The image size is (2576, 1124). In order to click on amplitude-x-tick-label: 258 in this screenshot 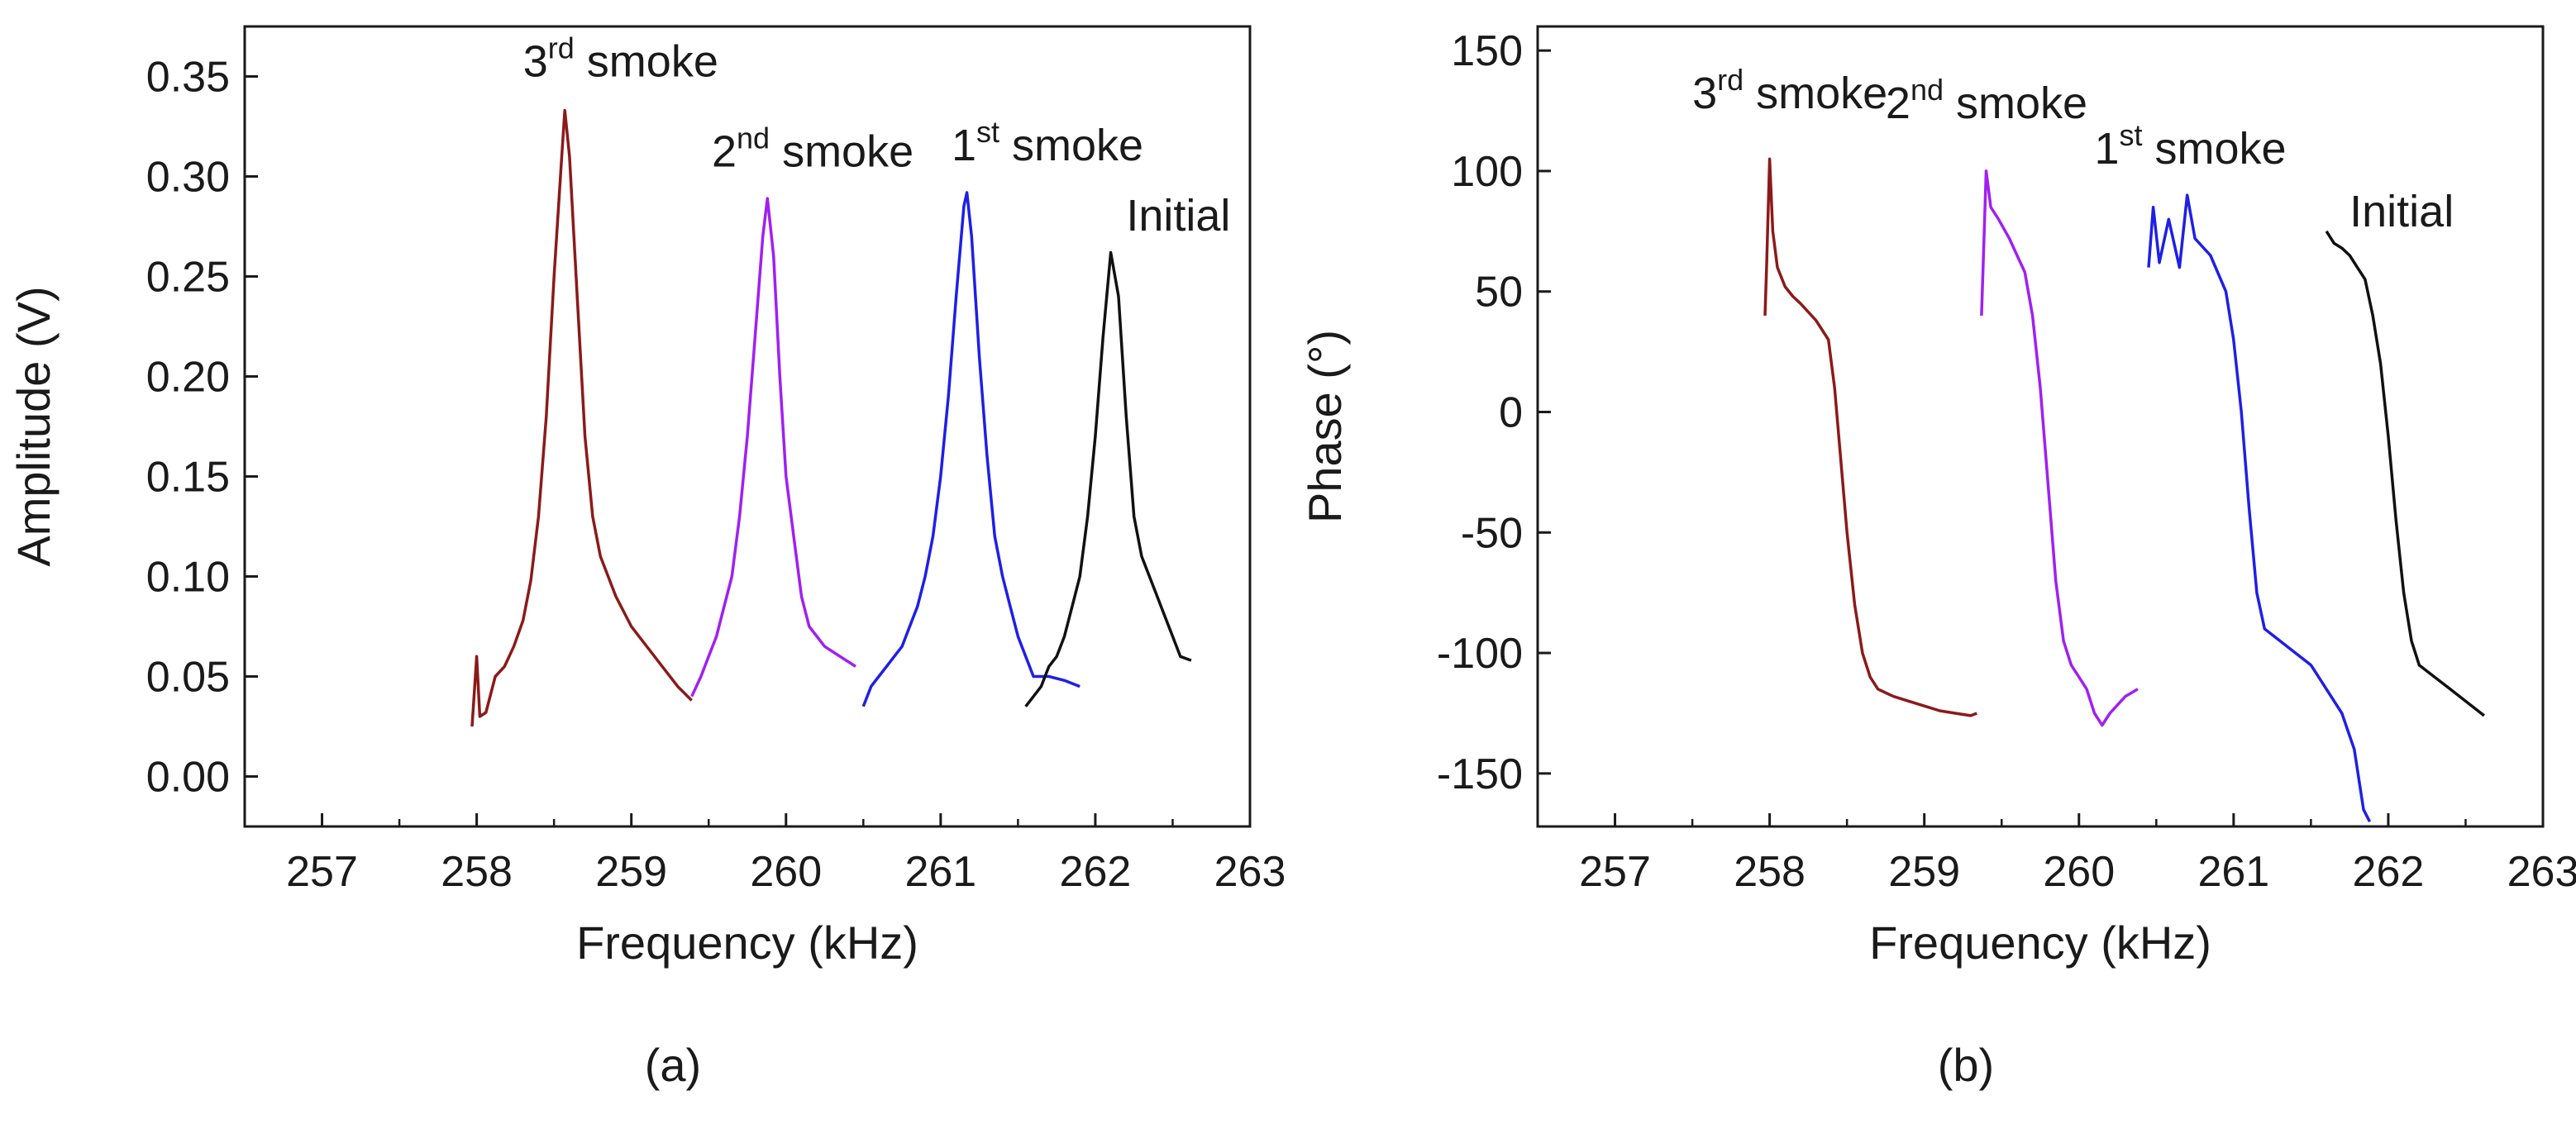, I will do `click(477, 872)`.